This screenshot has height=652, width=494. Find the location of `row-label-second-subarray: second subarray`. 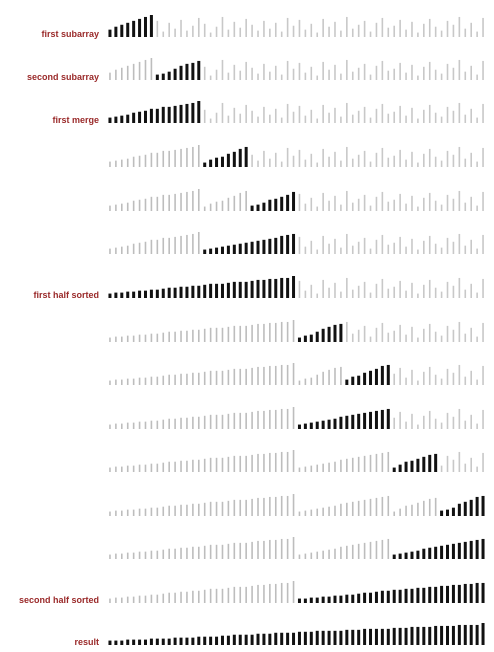

row-label-second-subarray: second subarray is located at coordinates (63, 77).